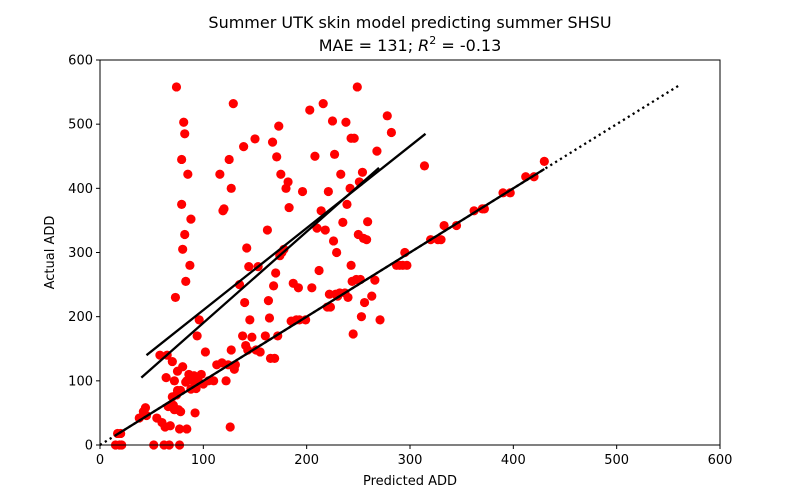  Describe the element at coordinates (468, 45) in the screenshot. I see `subtitle-suffix: = -0.13` at that location.